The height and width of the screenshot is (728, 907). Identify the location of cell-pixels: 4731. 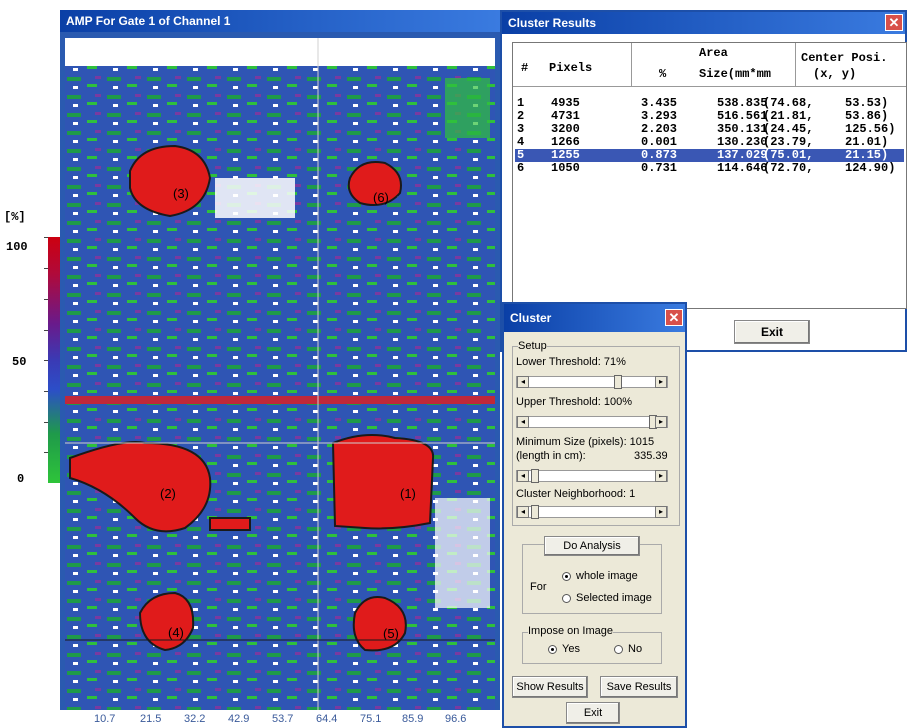
(565, 116).